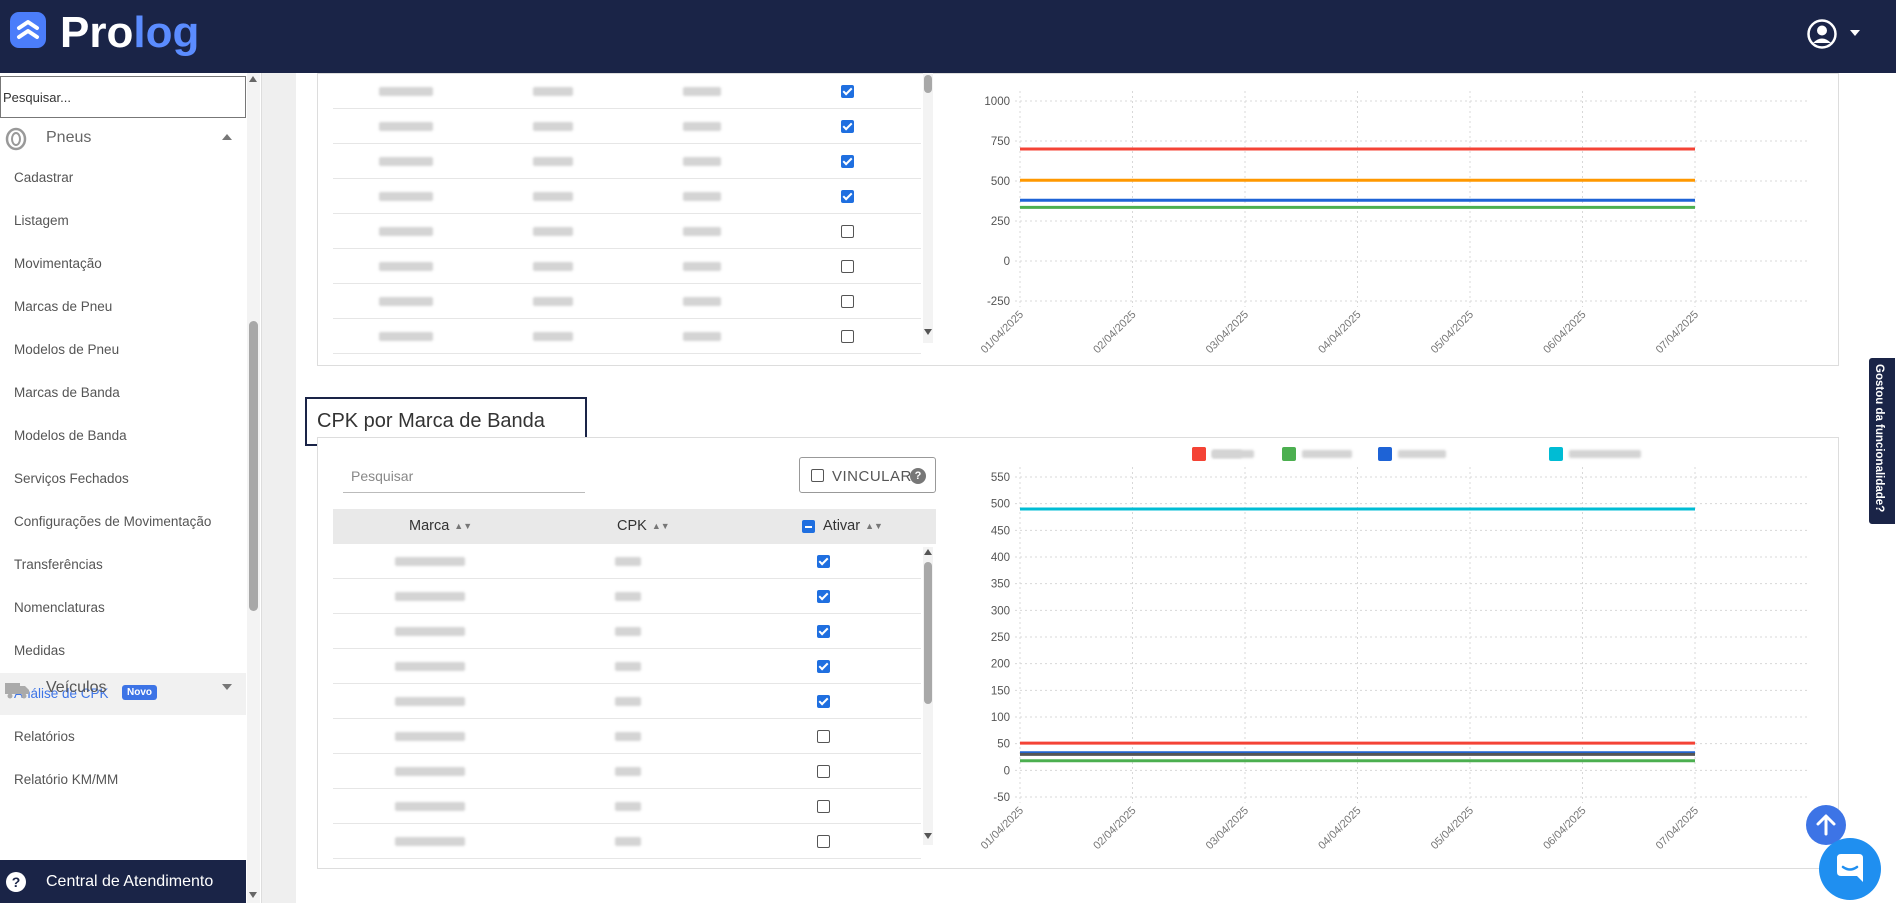 This screenshot has width=1896, height=903. What do you see at coordinates (123, 97) in the screenshot?
I see `sidebar-search-input` at bounding box center [123, 97].